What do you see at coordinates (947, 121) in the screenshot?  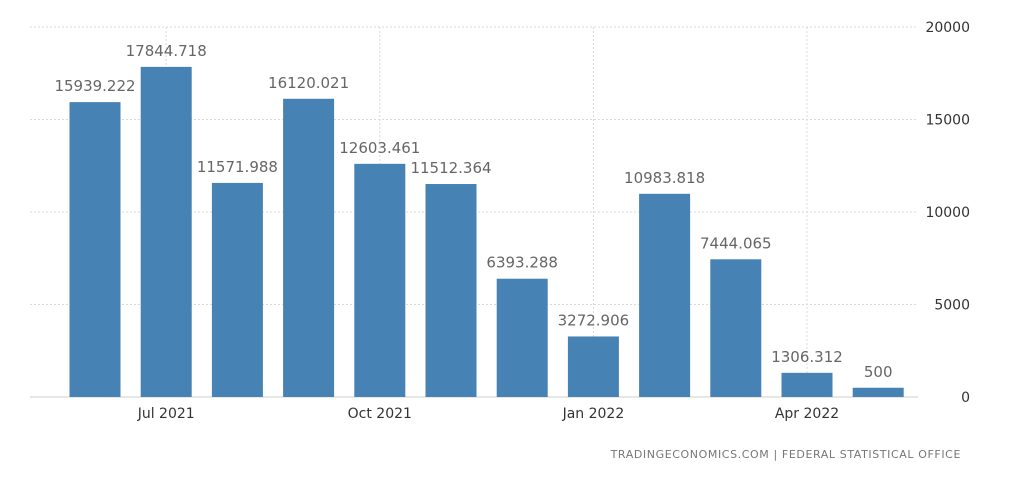 I see `y-tick-label: 15000` at bounding box center [947, 121].